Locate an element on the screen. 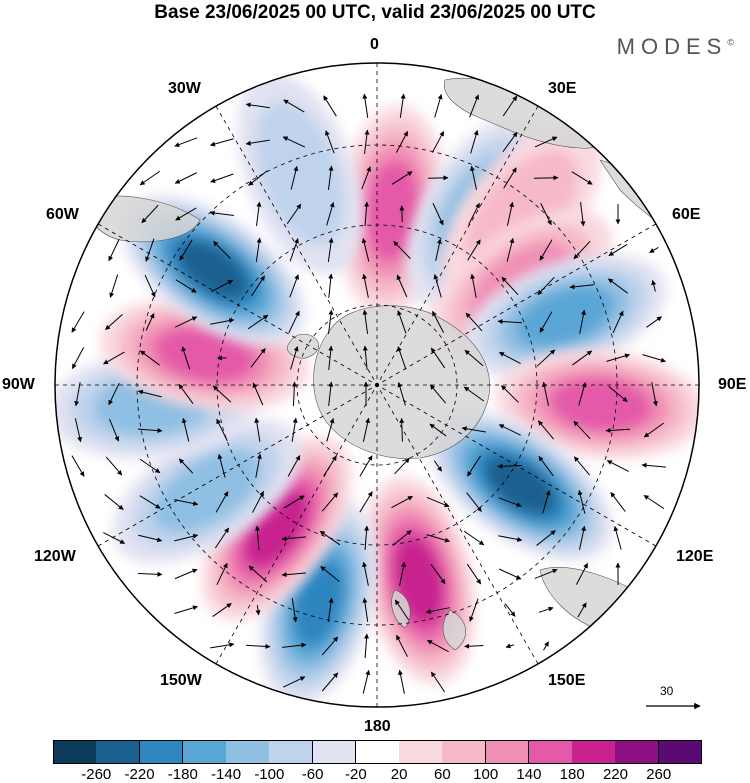  lon-label-90w: 90W is located at coordinates (18, 384).